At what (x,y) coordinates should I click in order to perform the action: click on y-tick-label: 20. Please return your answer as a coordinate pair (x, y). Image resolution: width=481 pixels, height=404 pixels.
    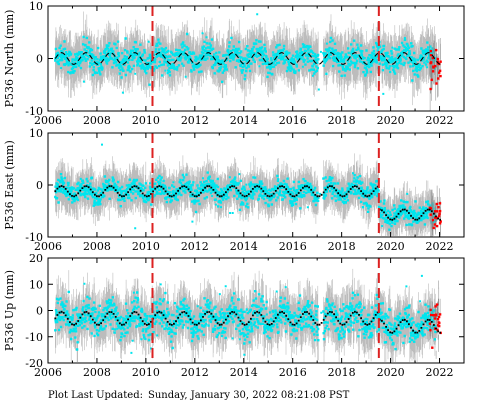
    Looking at the image, I should click on (36, 258).